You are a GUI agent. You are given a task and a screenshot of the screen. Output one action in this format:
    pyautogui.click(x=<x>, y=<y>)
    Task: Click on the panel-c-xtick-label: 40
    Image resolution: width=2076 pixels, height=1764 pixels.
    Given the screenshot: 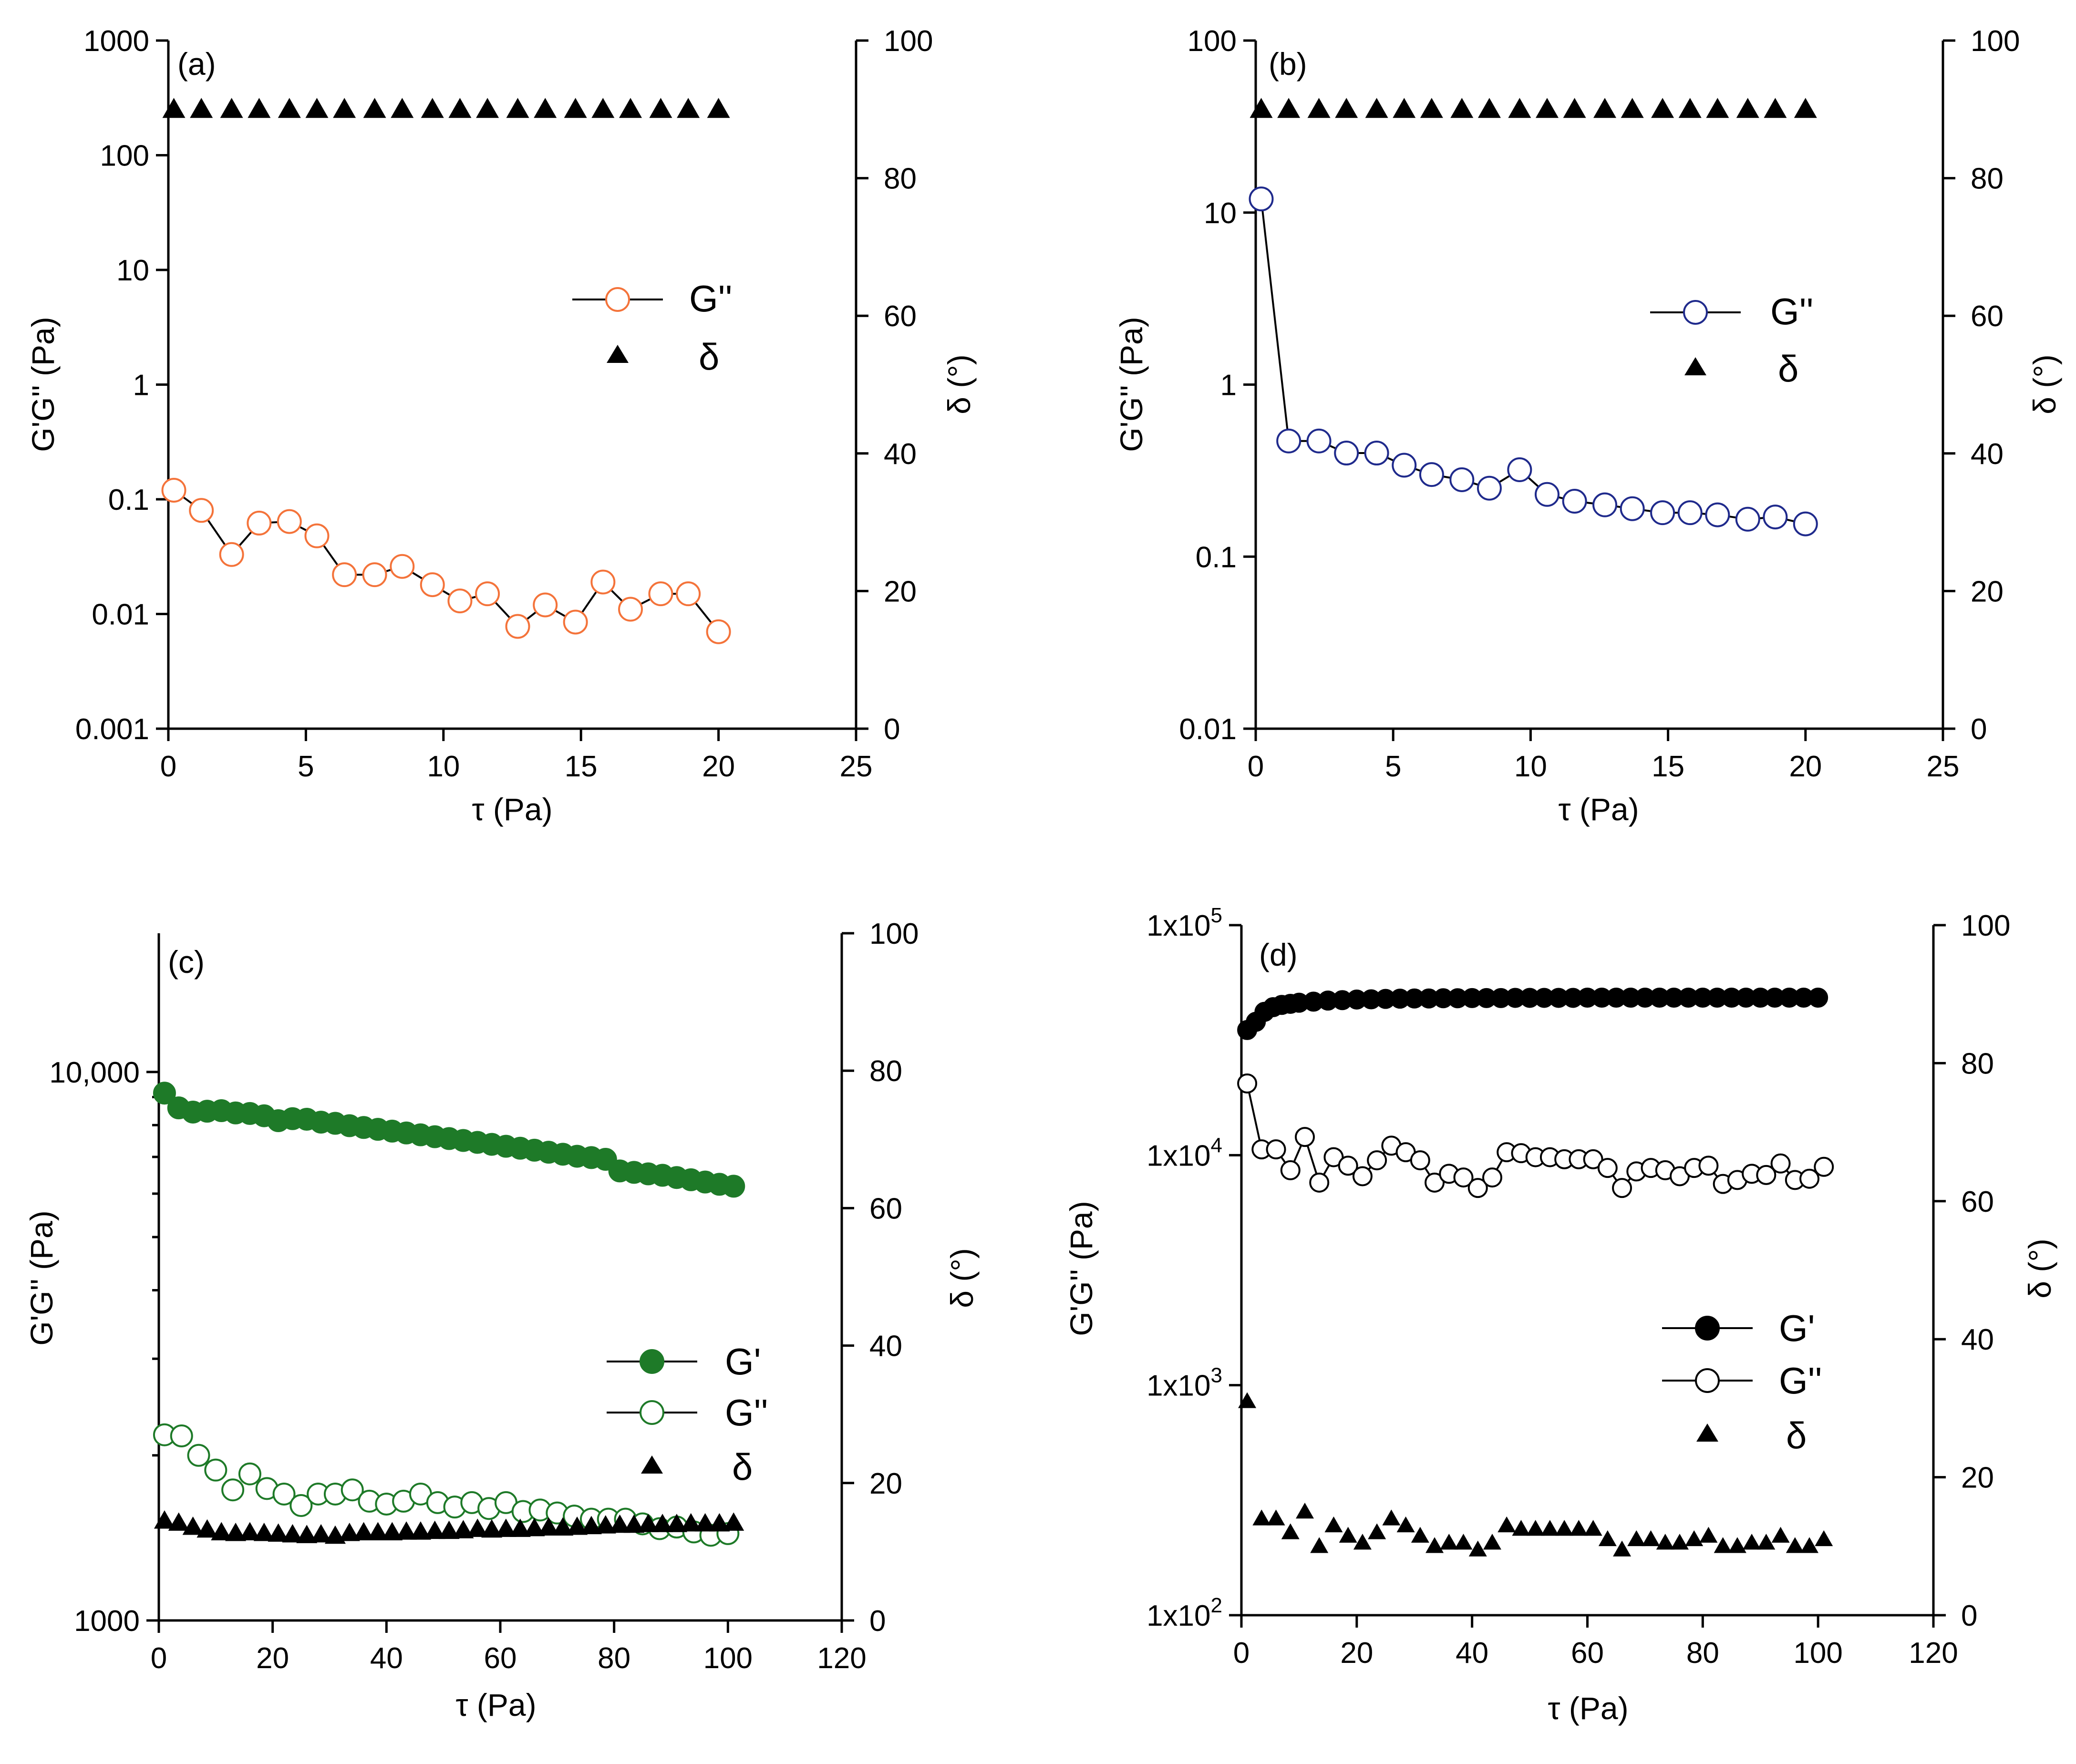 What is the action you would take?
    pyautogui.click(x=386, y=1658)
    